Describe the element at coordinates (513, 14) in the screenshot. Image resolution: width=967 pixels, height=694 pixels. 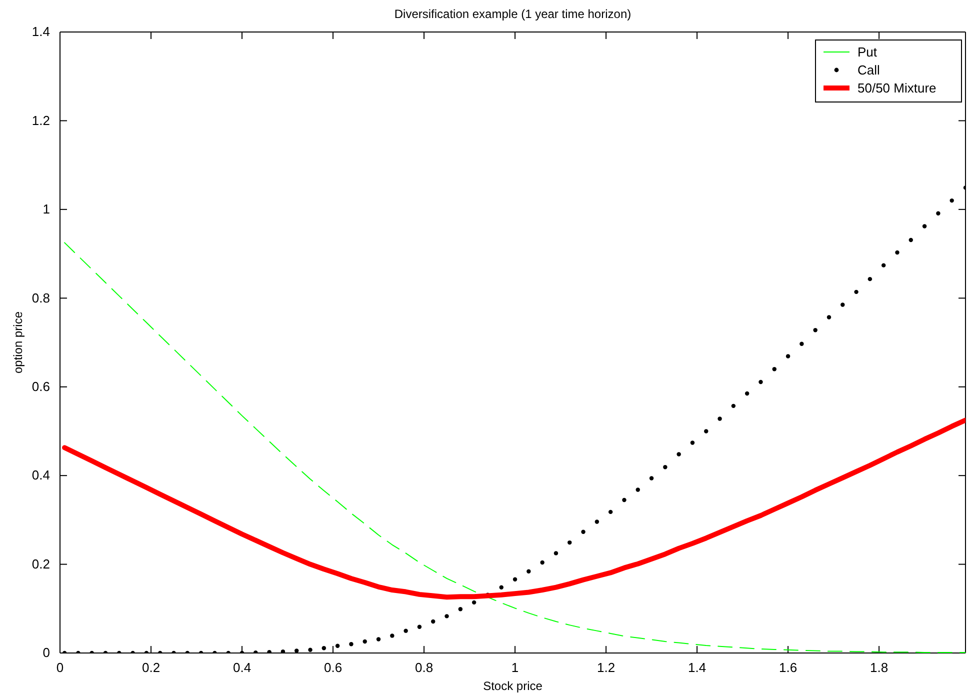
I see `chart-title: Diversification example (1 year time horizon)` at that location.